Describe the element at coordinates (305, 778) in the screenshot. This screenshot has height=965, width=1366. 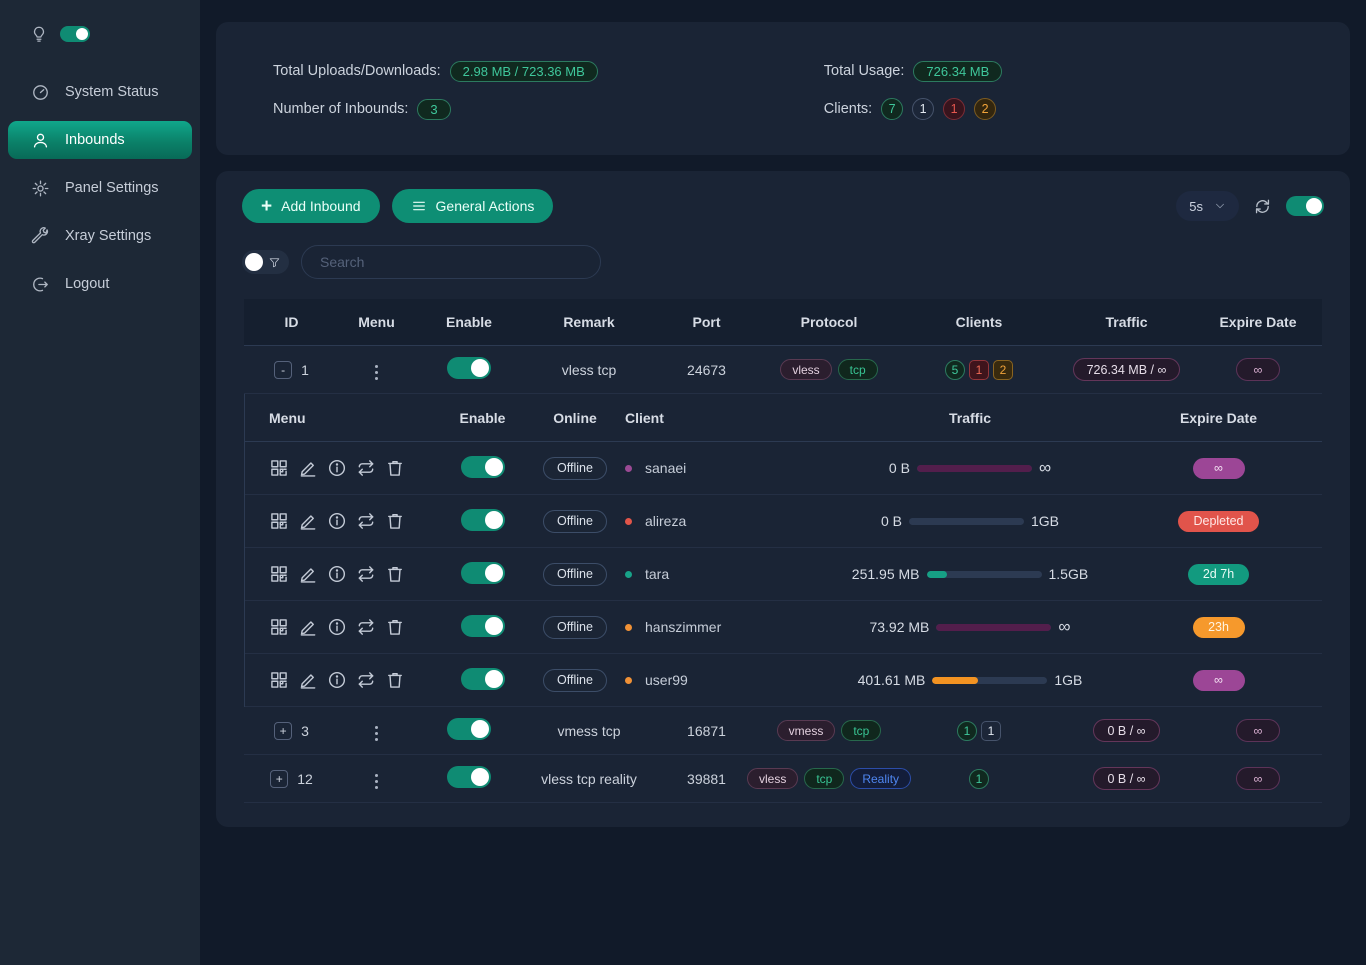
I see `inbound-id: 12` at that location.